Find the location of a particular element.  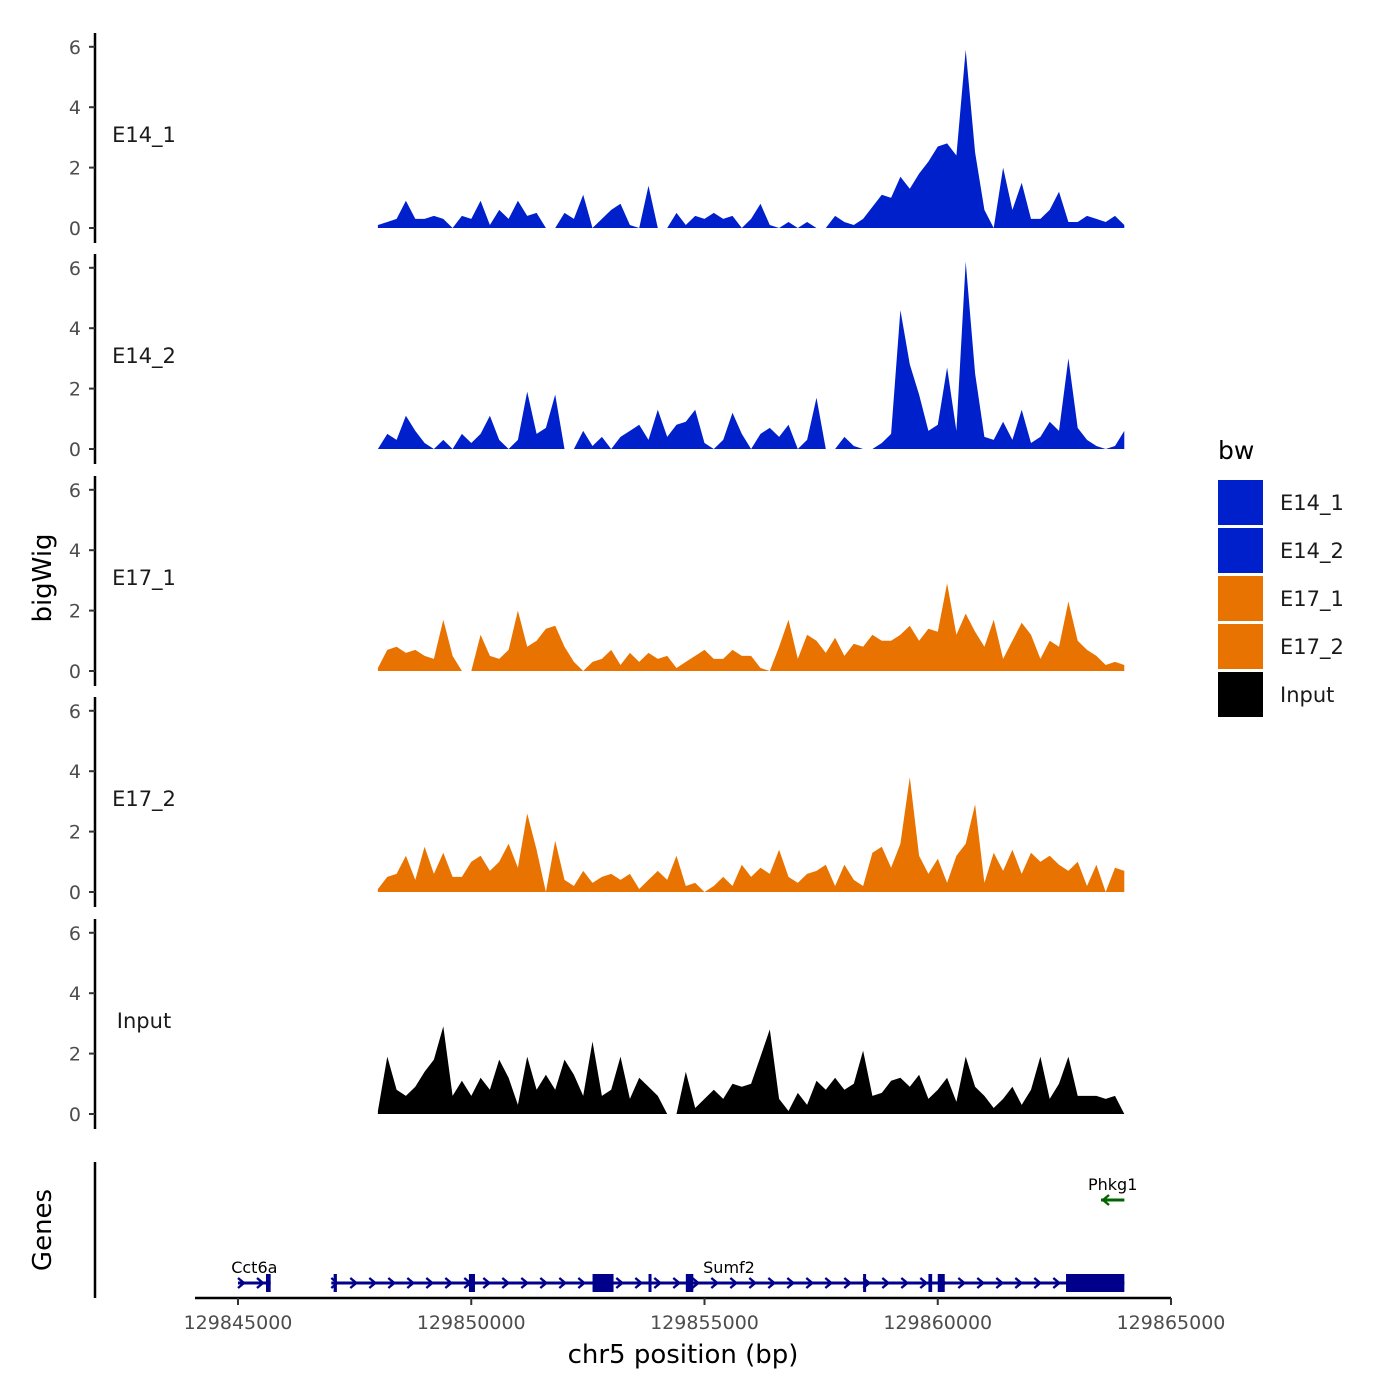

track-E14_2: 0 2 4 6 E14_2 is located at coordinates (597, 359).